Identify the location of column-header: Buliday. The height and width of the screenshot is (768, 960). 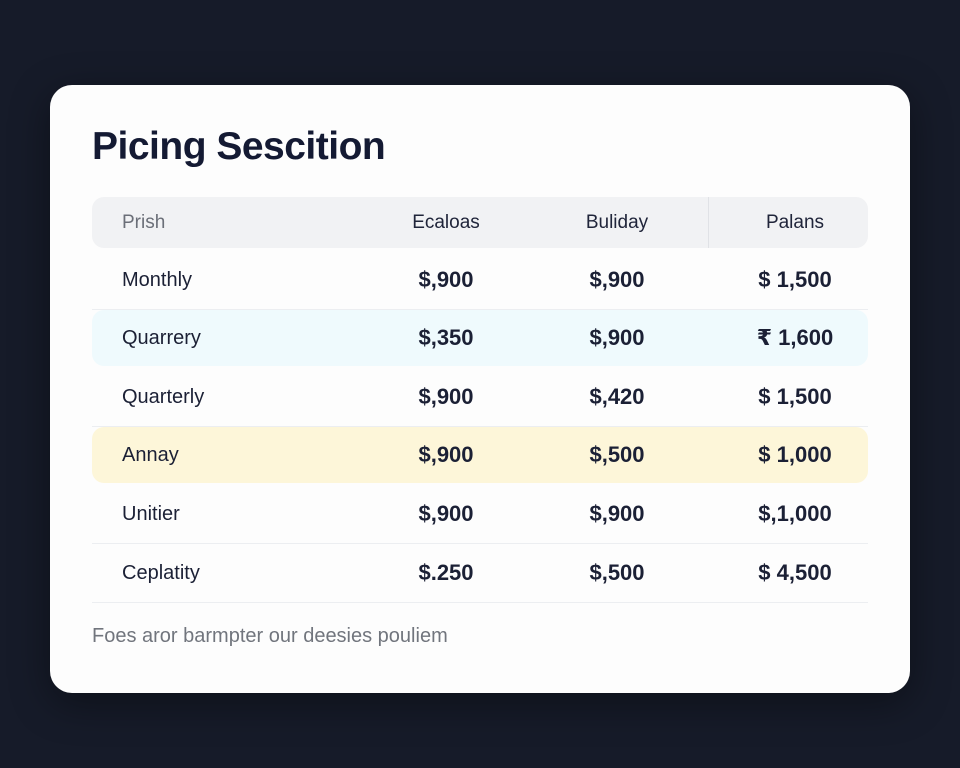
(617, 222).